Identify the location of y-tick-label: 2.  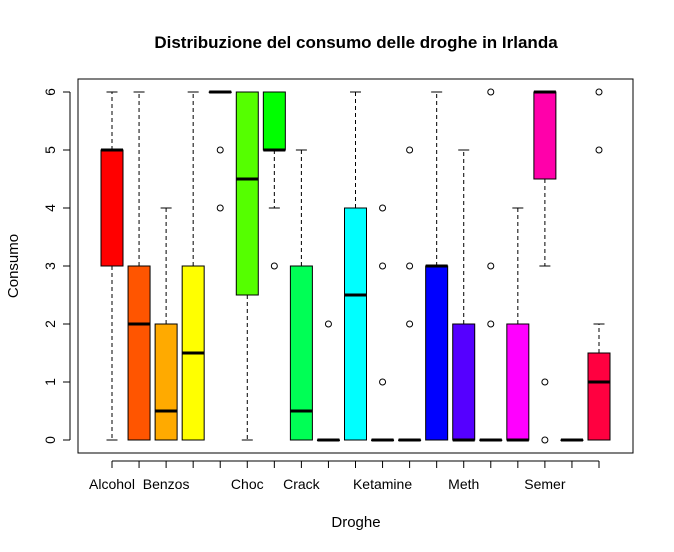
(50, 324).